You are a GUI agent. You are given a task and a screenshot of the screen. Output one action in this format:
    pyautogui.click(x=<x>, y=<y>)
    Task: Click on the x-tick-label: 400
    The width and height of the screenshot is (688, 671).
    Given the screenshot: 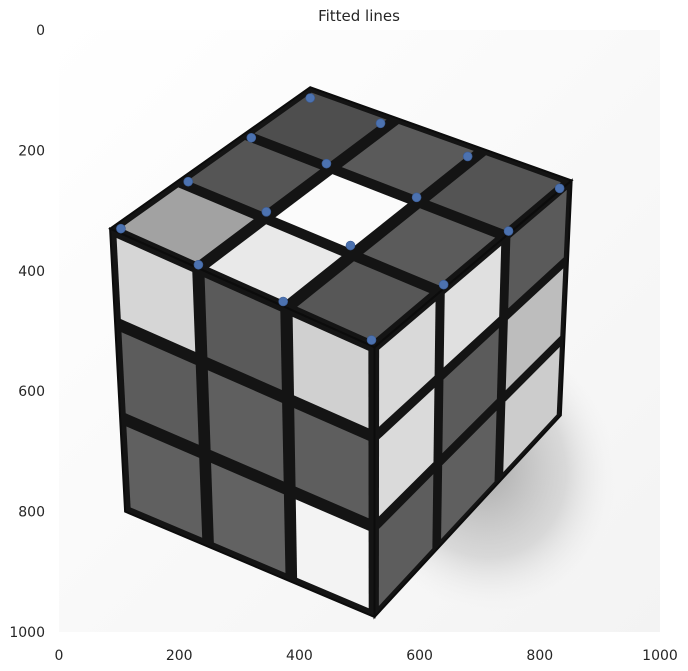 What is the action you would take?
    pyautogui.click(x=299, y=656)
    